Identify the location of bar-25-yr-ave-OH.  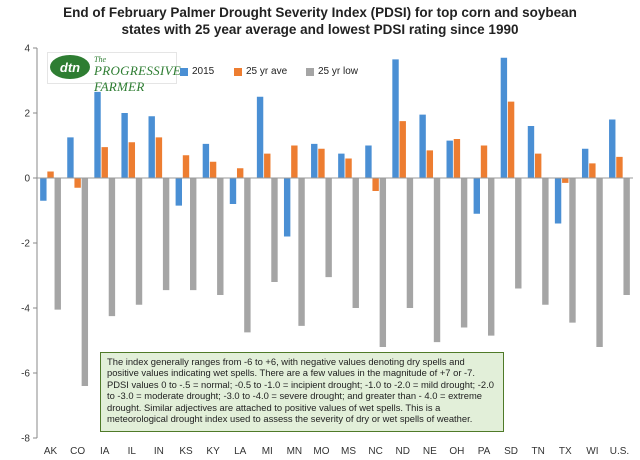
(457, 158).